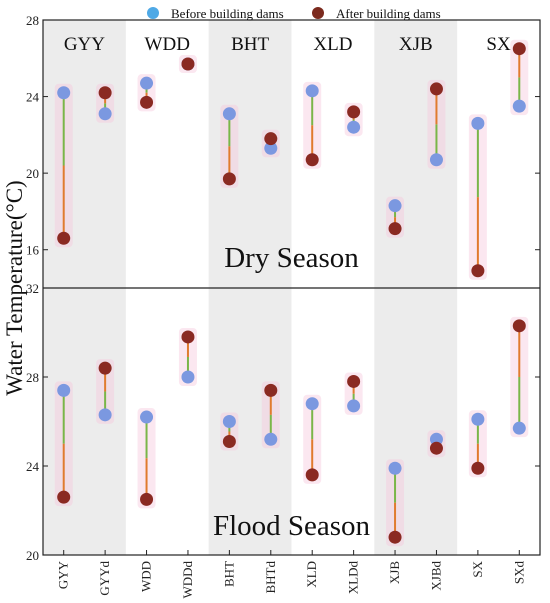  I want to click on x-tick-label-gyy: GYY, so click(63, 574).